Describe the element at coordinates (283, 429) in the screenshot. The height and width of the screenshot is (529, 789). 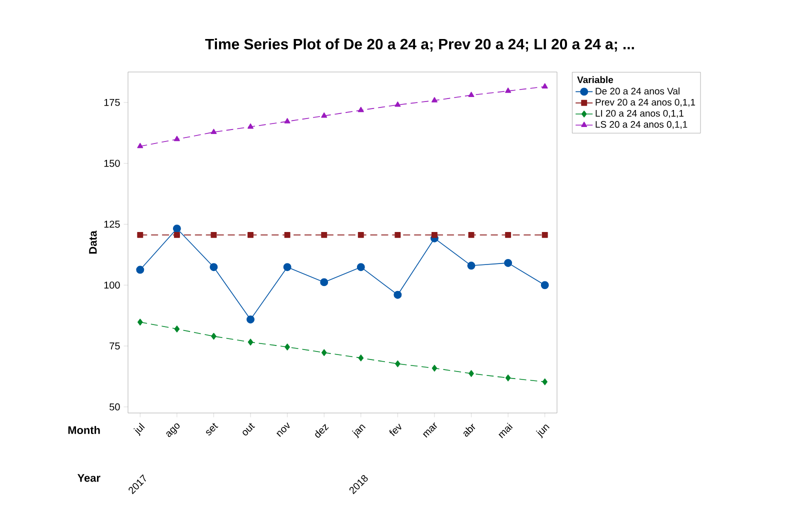
I see `x-tick-label: nov` at that location.